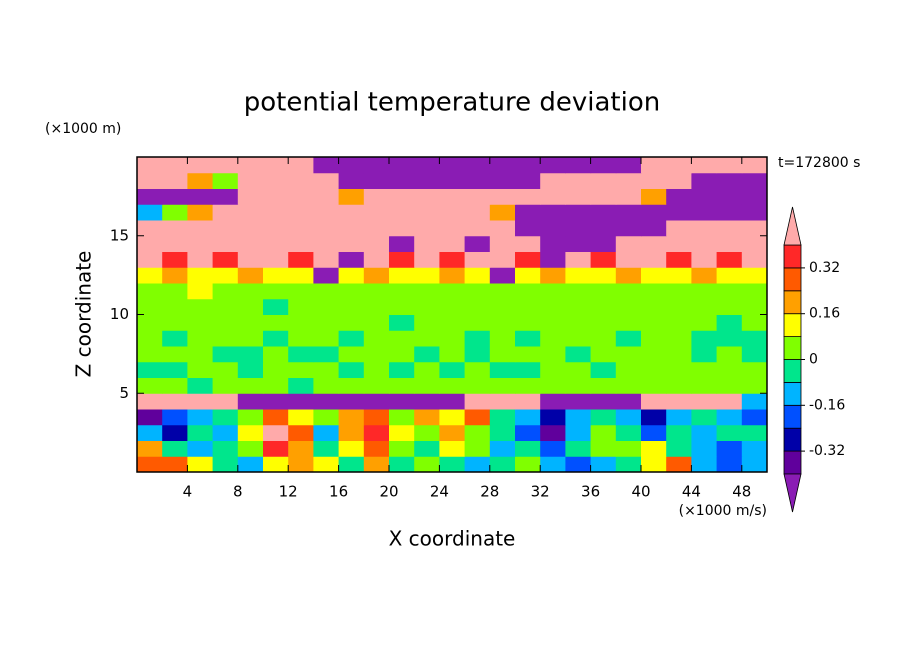  What do you see at coordinates (119, 235) in the screenshot?
I see `y-tick-label: 15` at bounding box center [119, 235].